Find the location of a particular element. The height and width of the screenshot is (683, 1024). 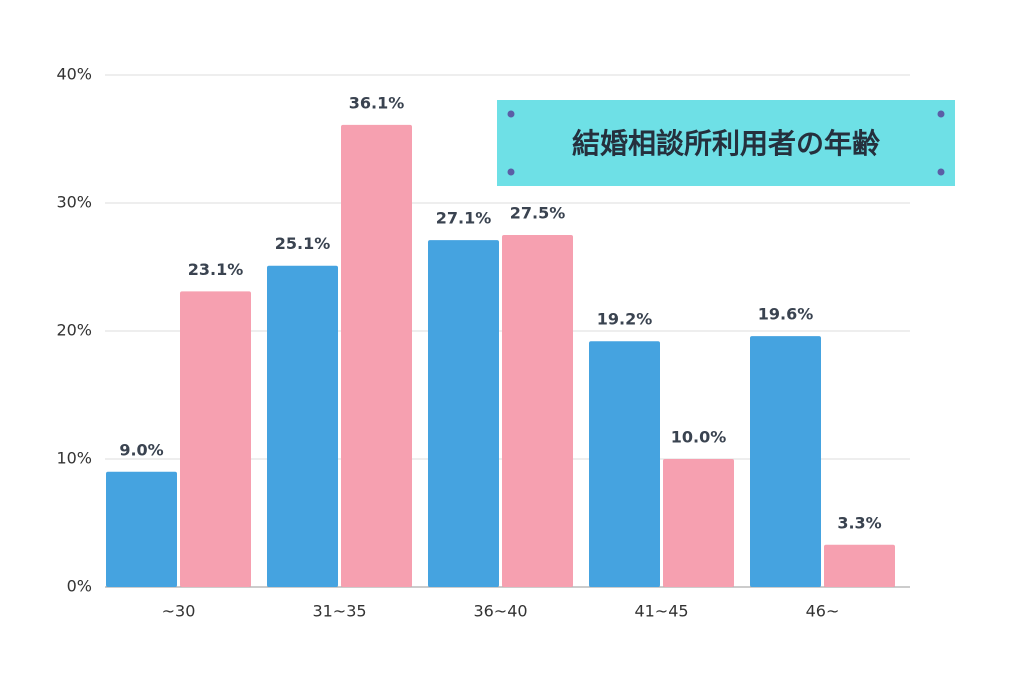

value-label: 27.5% is located at coordinates (538, 213).